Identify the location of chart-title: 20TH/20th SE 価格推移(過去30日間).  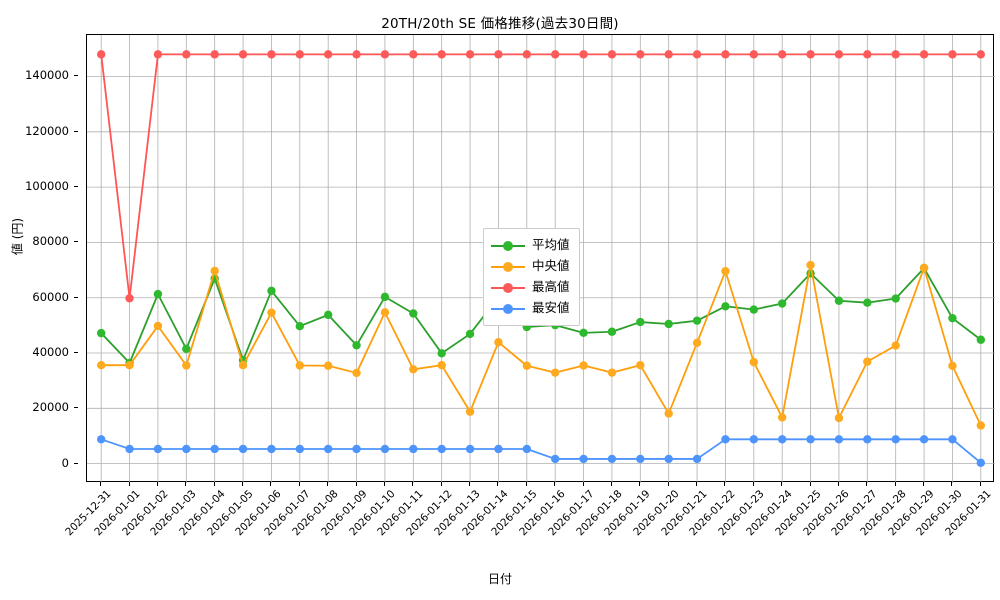
(500, 24).